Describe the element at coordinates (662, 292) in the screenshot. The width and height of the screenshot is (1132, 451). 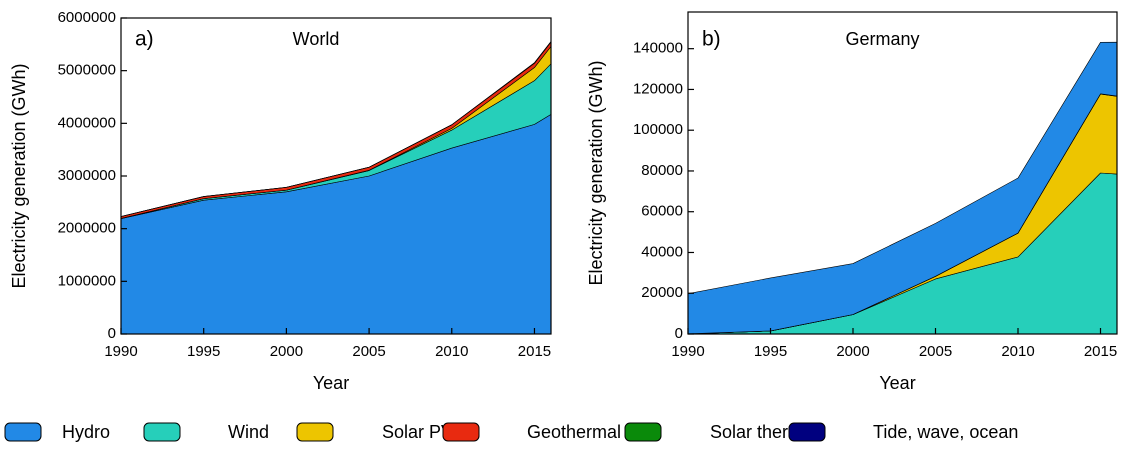
I see `y-tick-label: 20000` at that location.